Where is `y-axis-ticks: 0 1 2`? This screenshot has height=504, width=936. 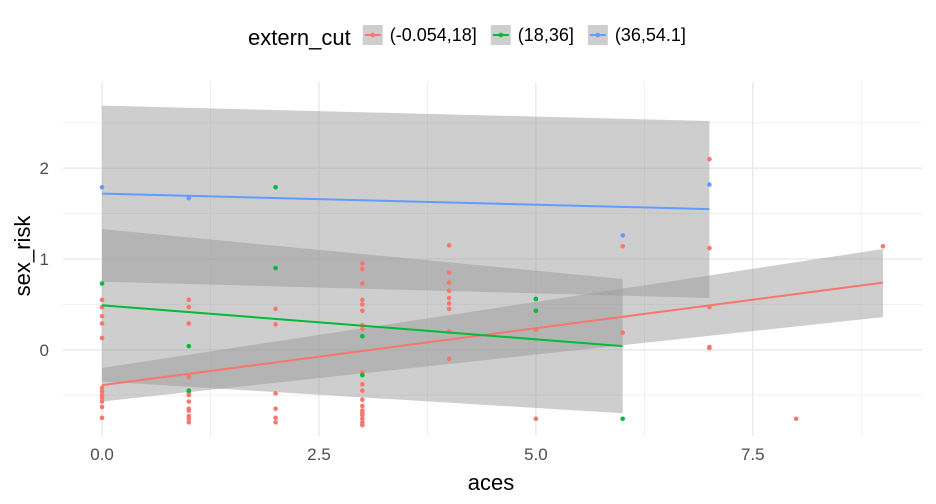 y-axis-ticks: 0 1 2 is located at coordinates (44, 259).